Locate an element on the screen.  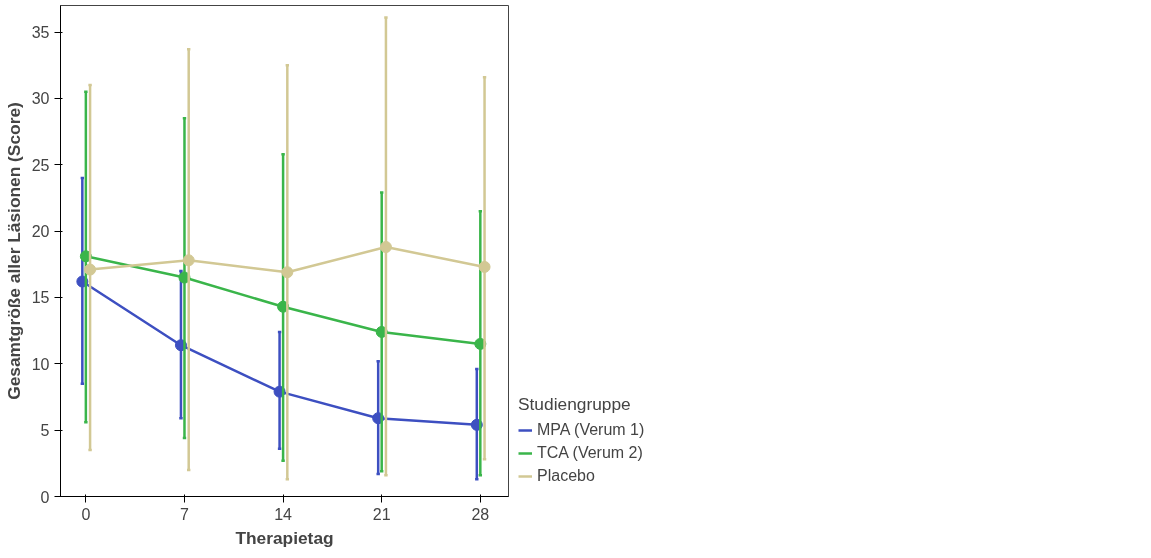
legend-label: MPA (Verum 1) is located at coordinates (591, 430).